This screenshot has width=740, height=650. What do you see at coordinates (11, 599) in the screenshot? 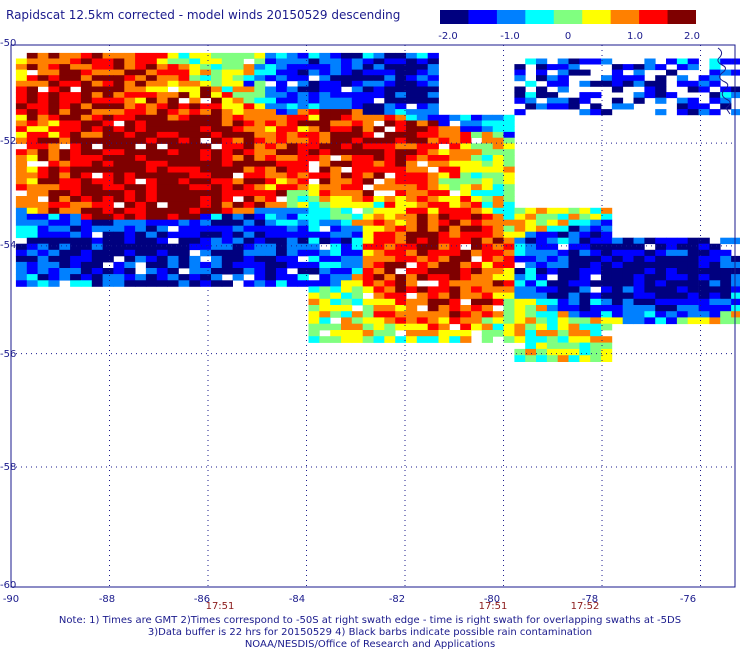
I see `lon-label: -90` at bounding box center [11, 599].